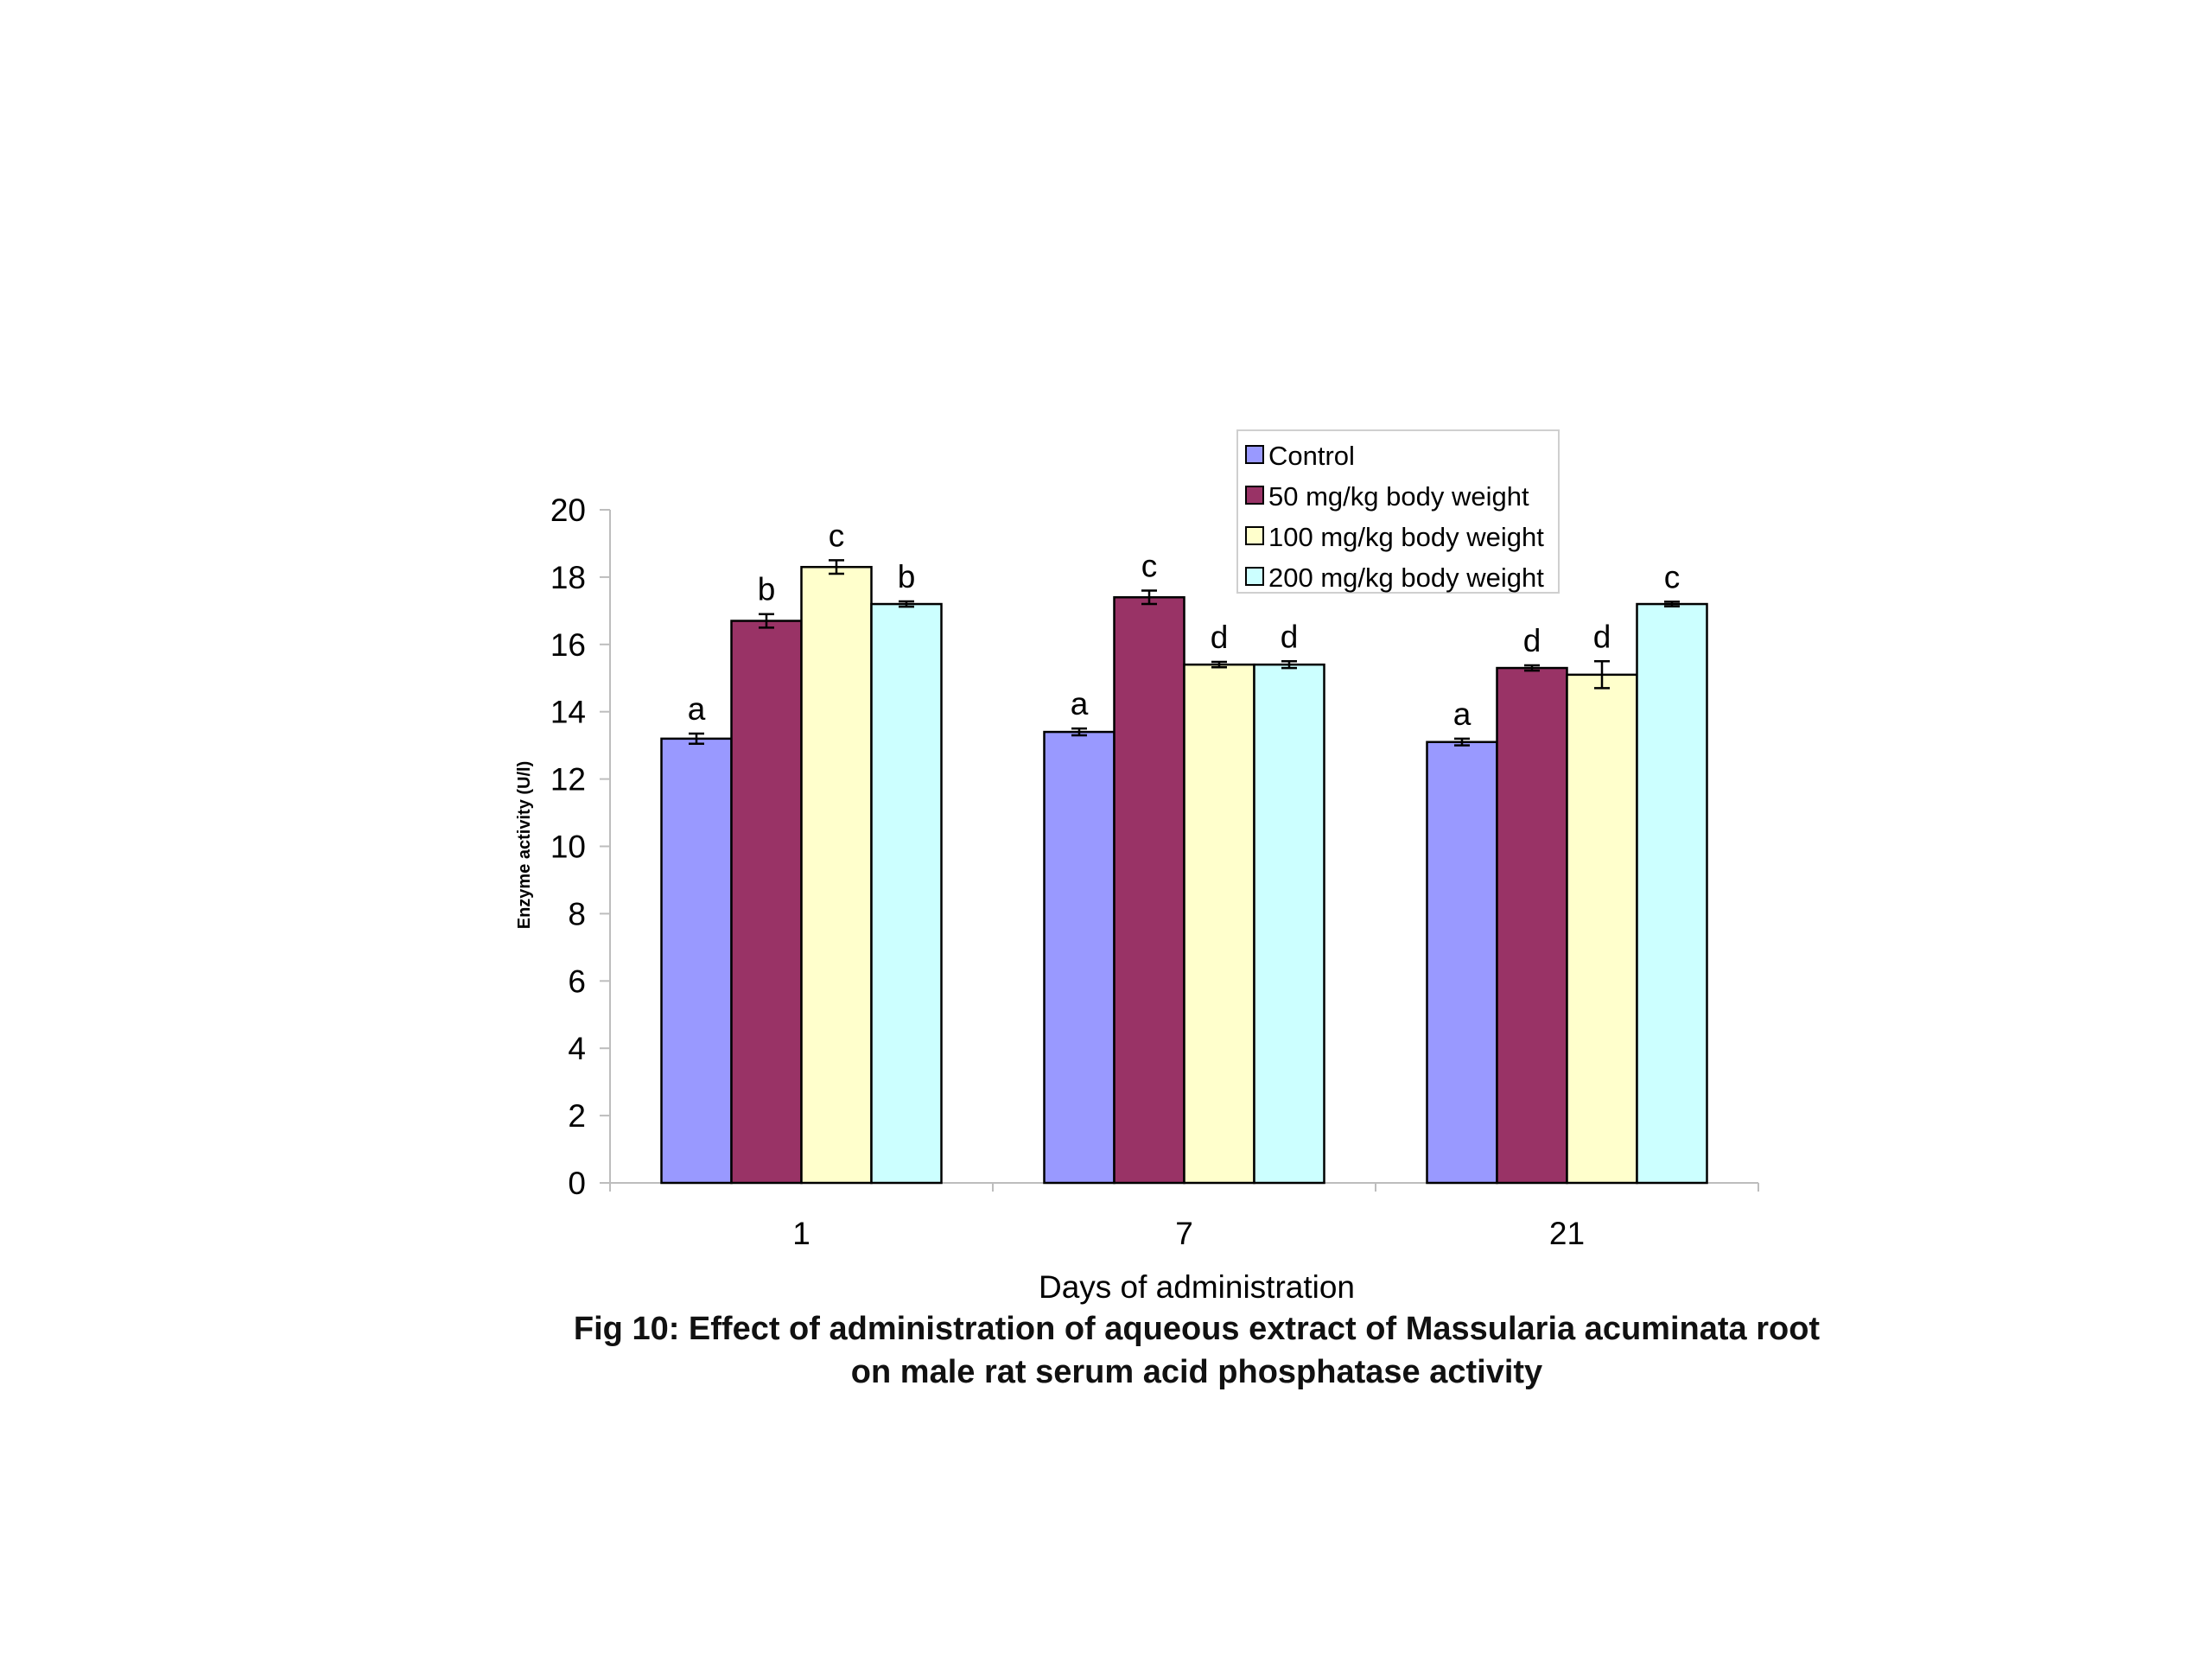 The image size is (2212, 1659). I want to click on y-tick-label: 20, so click(568, 510).